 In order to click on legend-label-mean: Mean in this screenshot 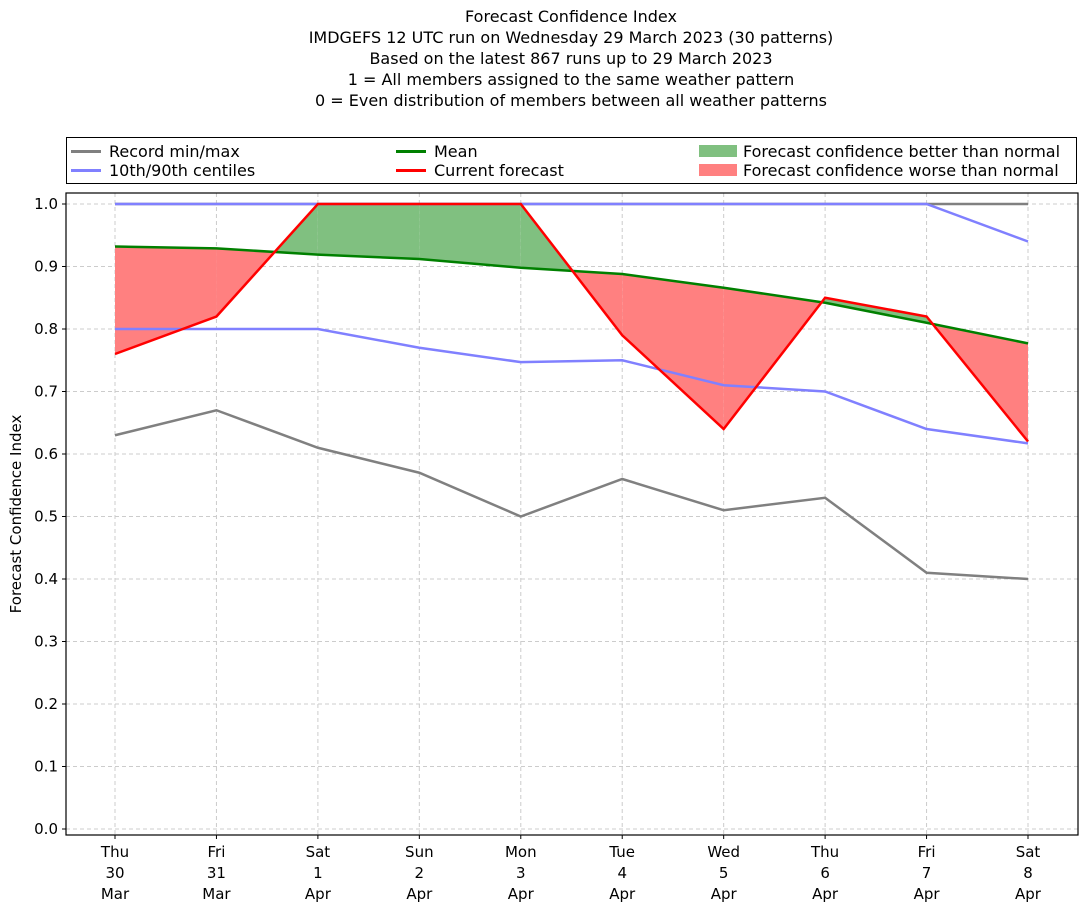, I will do `click(456, 151)`.